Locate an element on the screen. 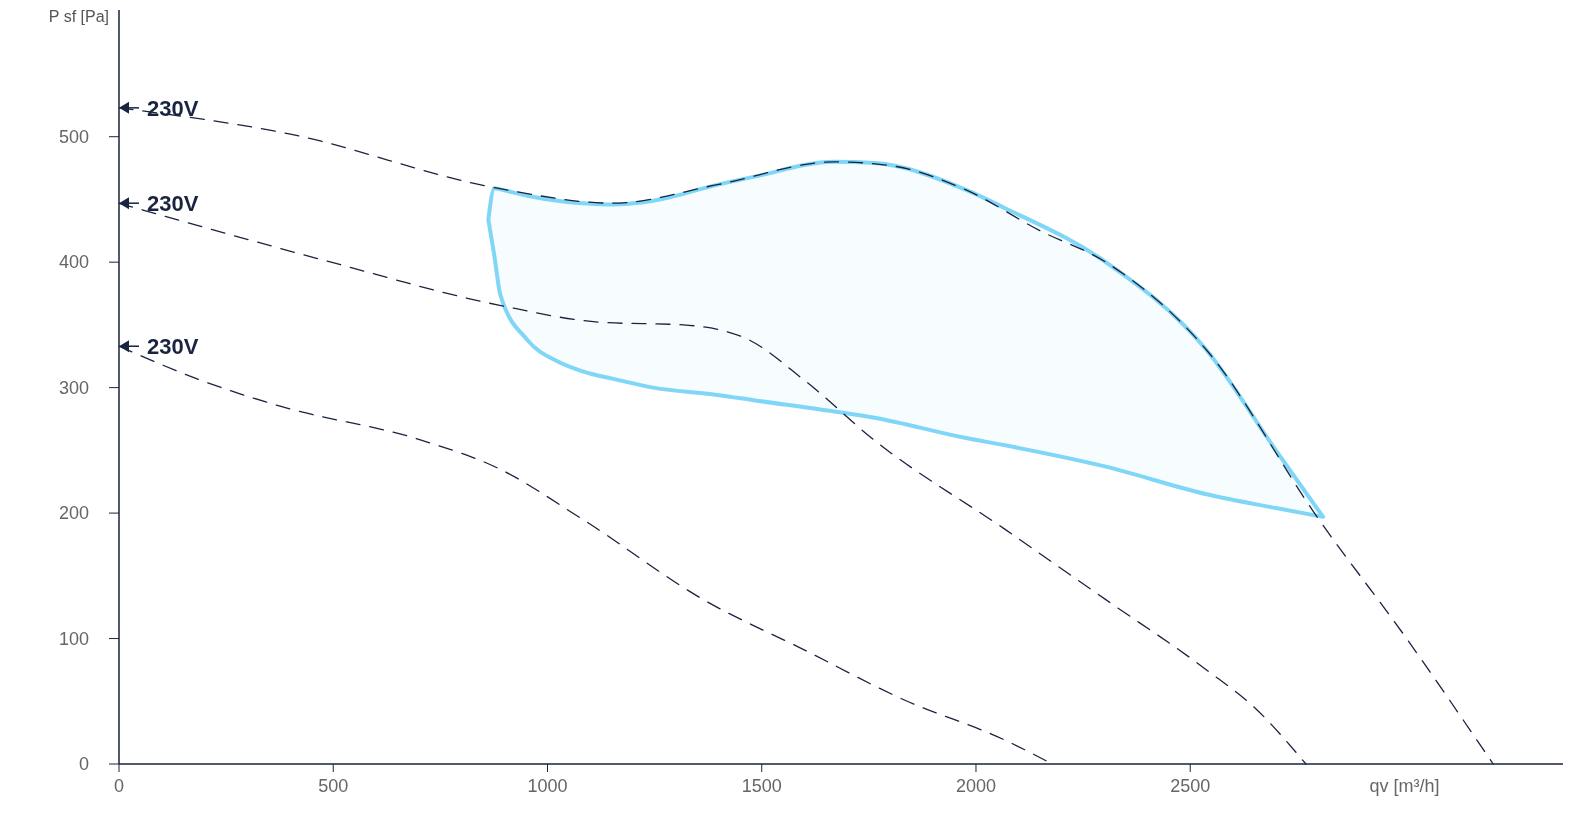 The height and width of the screenshot is (814, 1574). x-tick-label: 0 is located at coordinates (119, 786).